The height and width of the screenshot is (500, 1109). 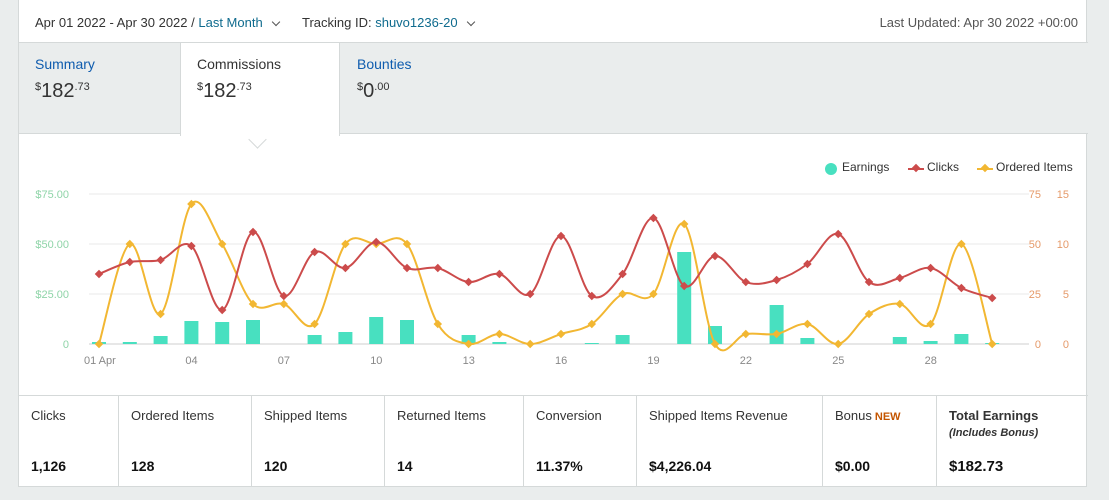 I want to click on x-tick-label: 10, so click(x=376, y=361).